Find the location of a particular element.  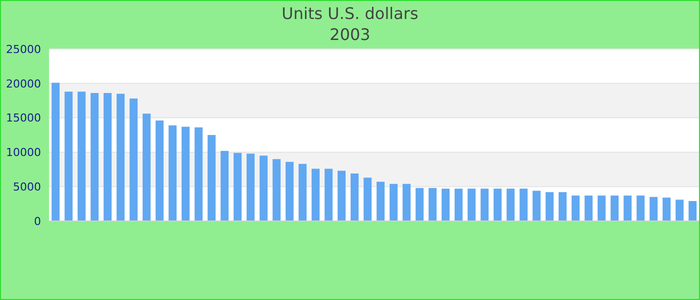

y-tick-label: 0 is located at coordinates (37, 221).